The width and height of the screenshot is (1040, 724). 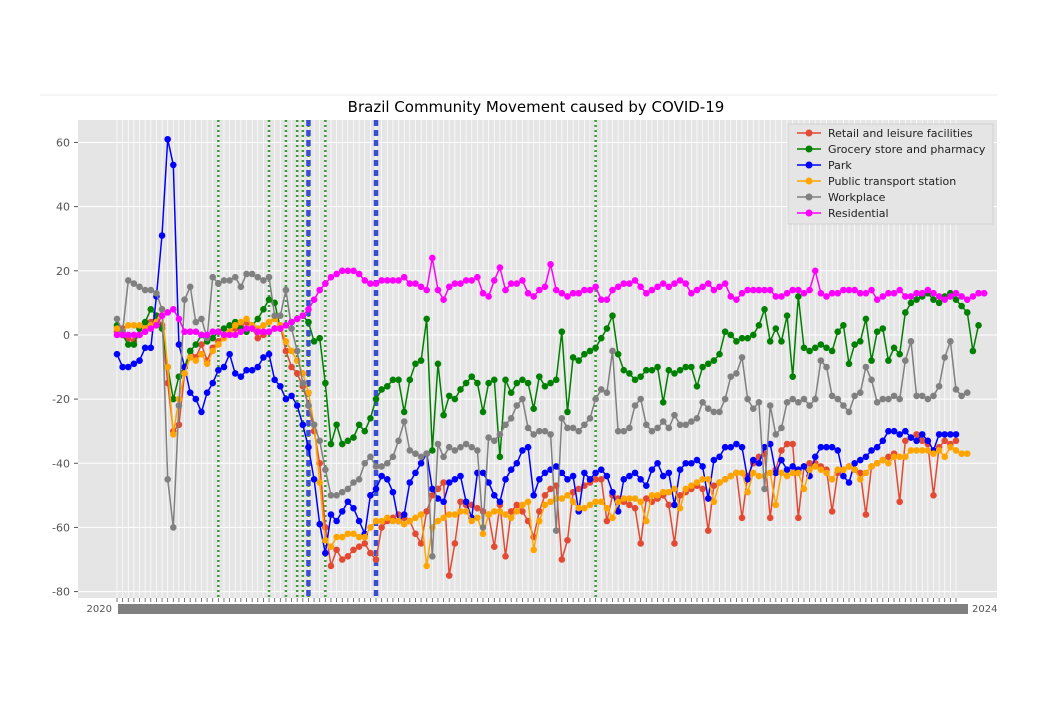 I want to click on y-tick-label: 20, so click(x=63, y=271).